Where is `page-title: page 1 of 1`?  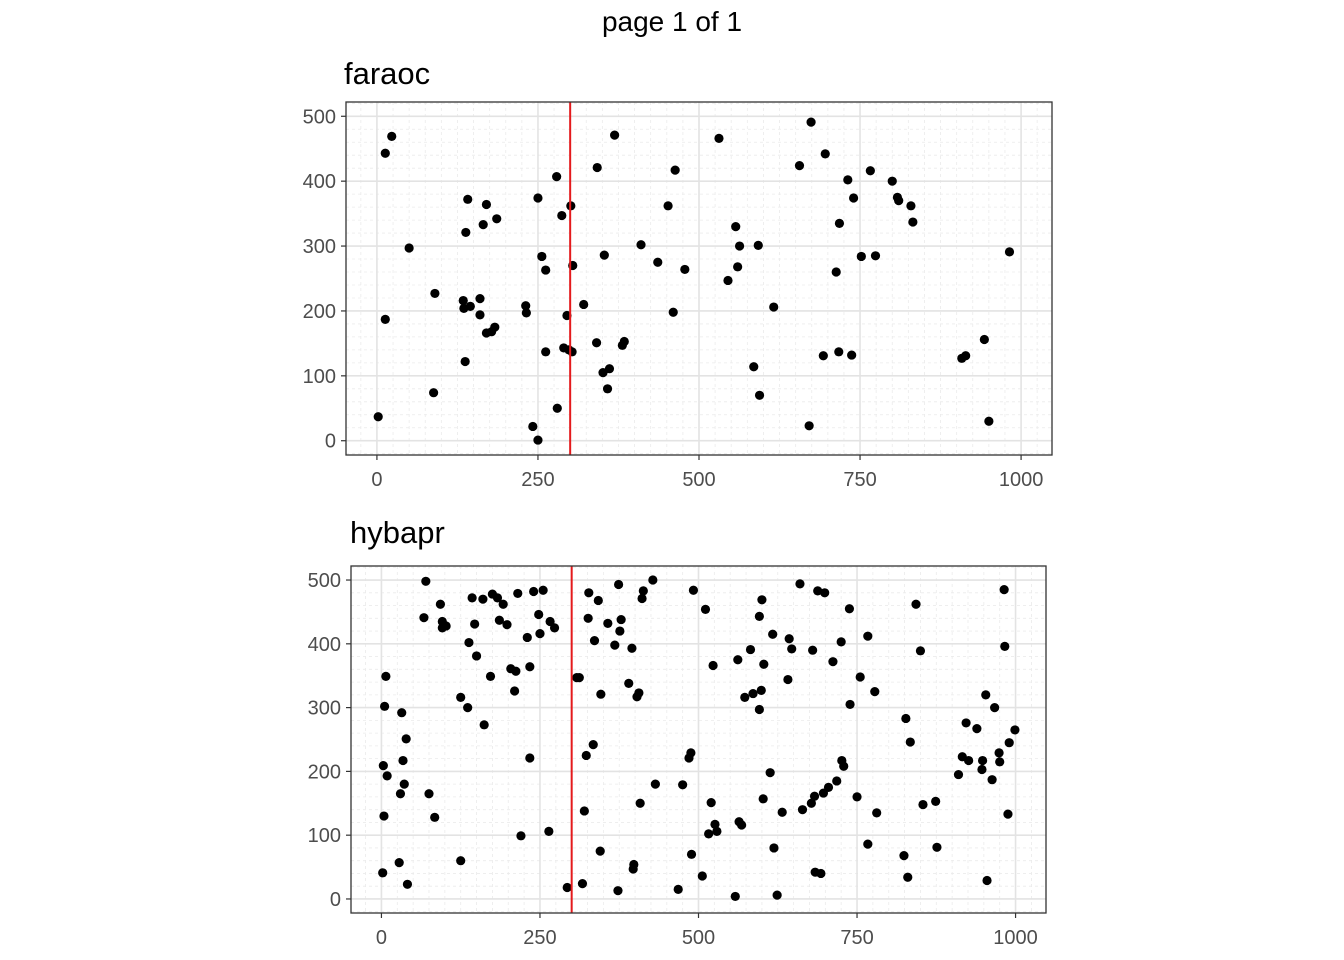 page-title: page 1 of 1 is located at coordinates (672, 21).